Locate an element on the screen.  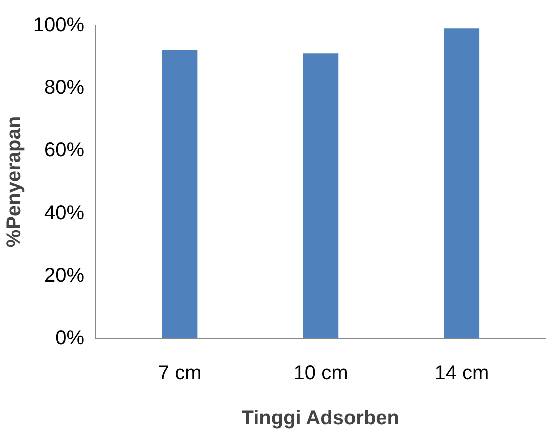
y-tick-label: 80% is located at coordinates (64, 88).